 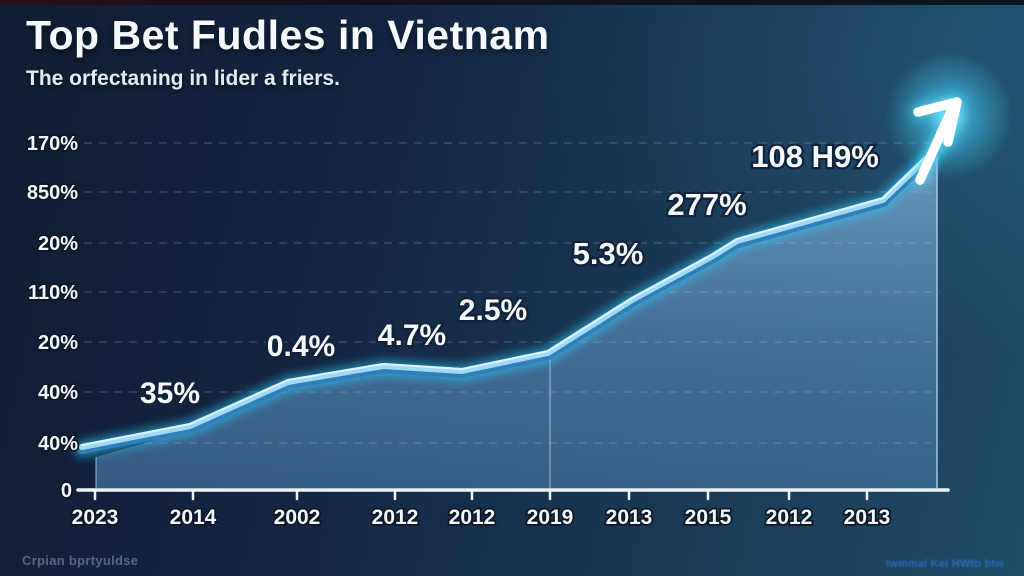 What do you see at coordinates (708, 517) in the screenshot?
I see `x-tick-label: 2015` at bounding box center [708, 517].